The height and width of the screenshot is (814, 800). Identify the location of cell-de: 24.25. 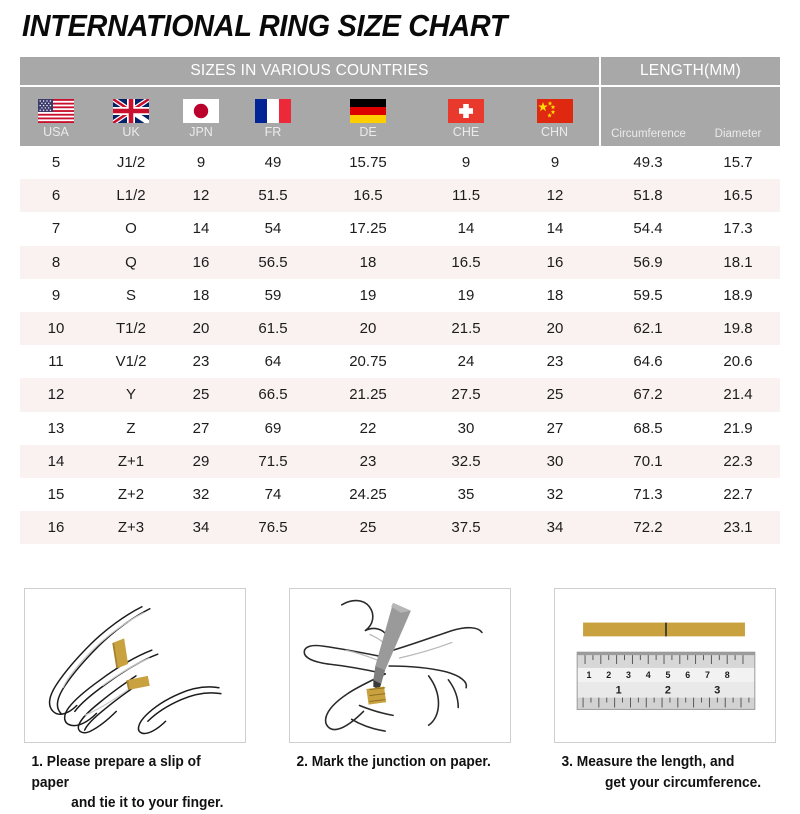
(368, 494).